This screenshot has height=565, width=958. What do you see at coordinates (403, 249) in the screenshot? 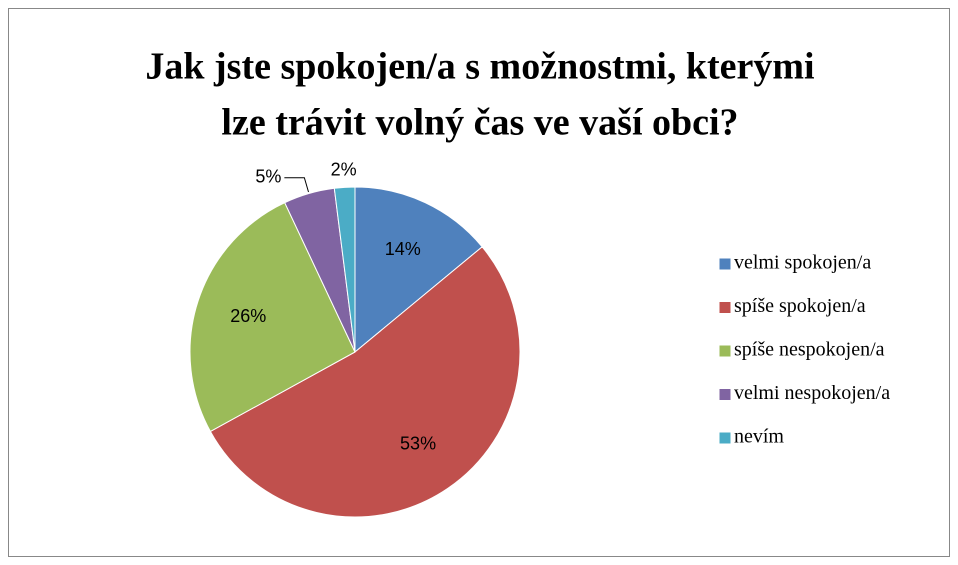
I see `data-label: 14%` at bounding box center [403, 249].